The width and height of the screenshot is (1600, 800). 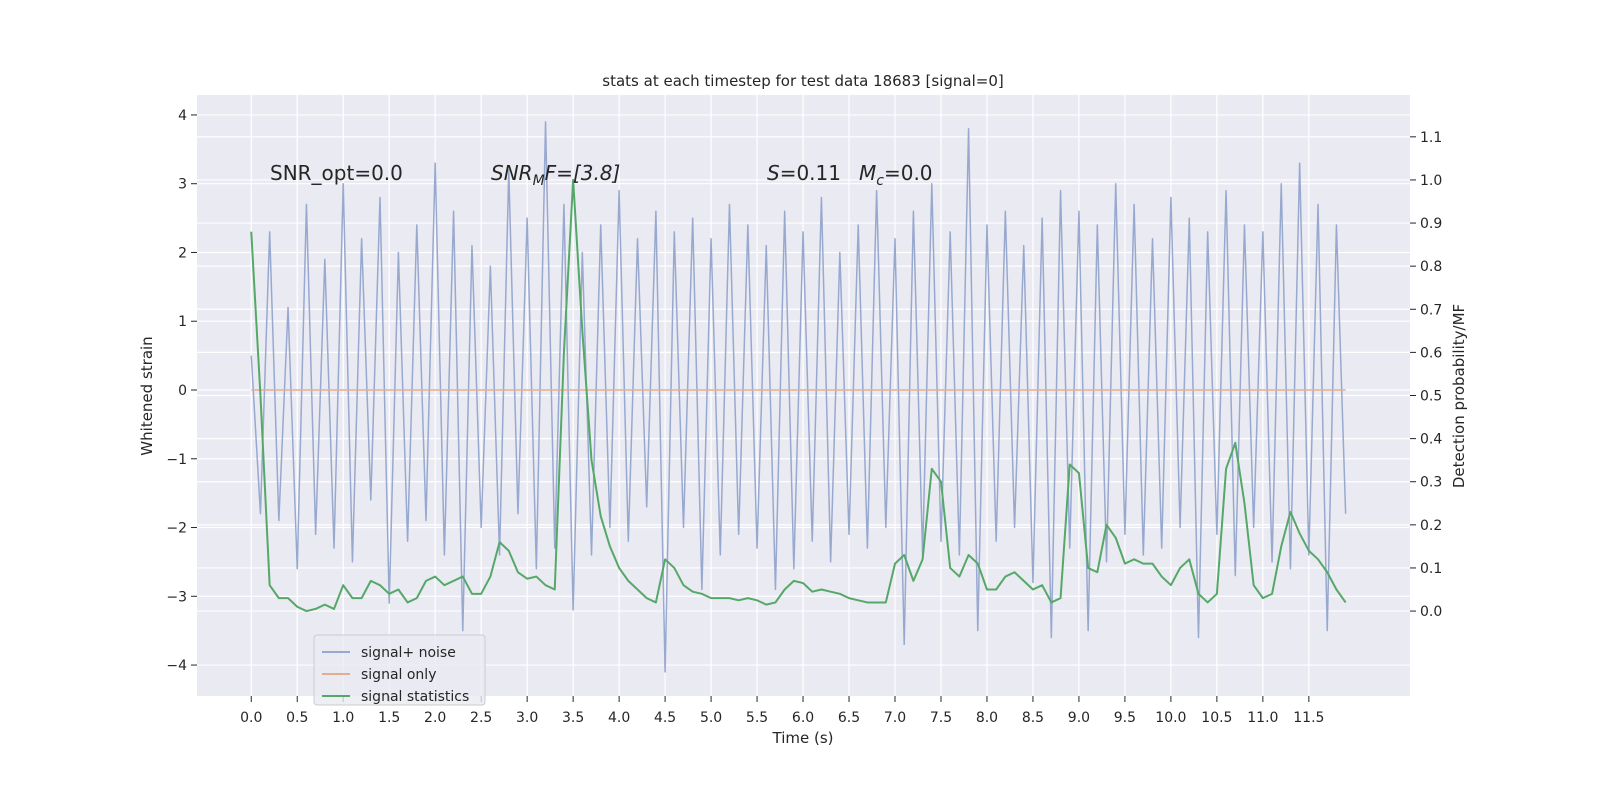 I want to click on y-tick-label: 0, so click(x=182, y=391).